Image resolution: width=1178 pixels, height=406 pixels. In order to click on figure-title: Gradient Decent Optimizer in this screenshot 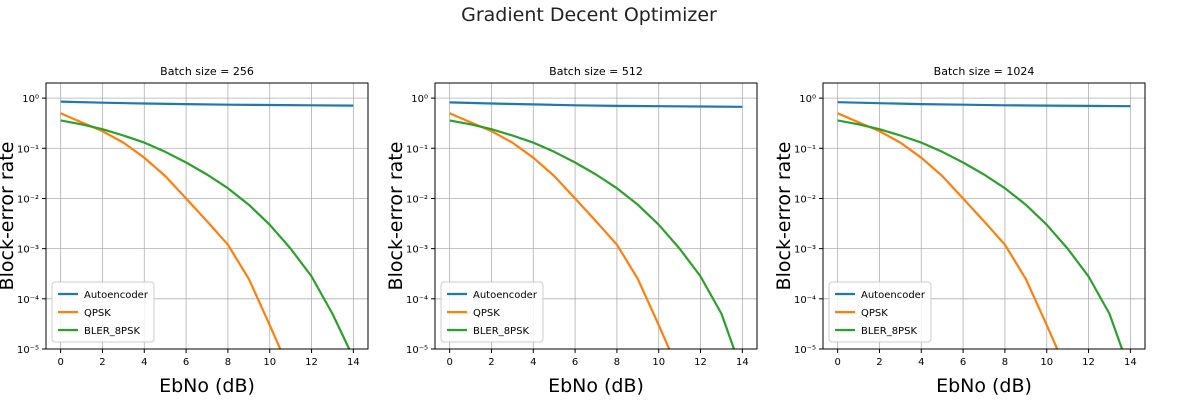, I will do `click(589, 15)`.